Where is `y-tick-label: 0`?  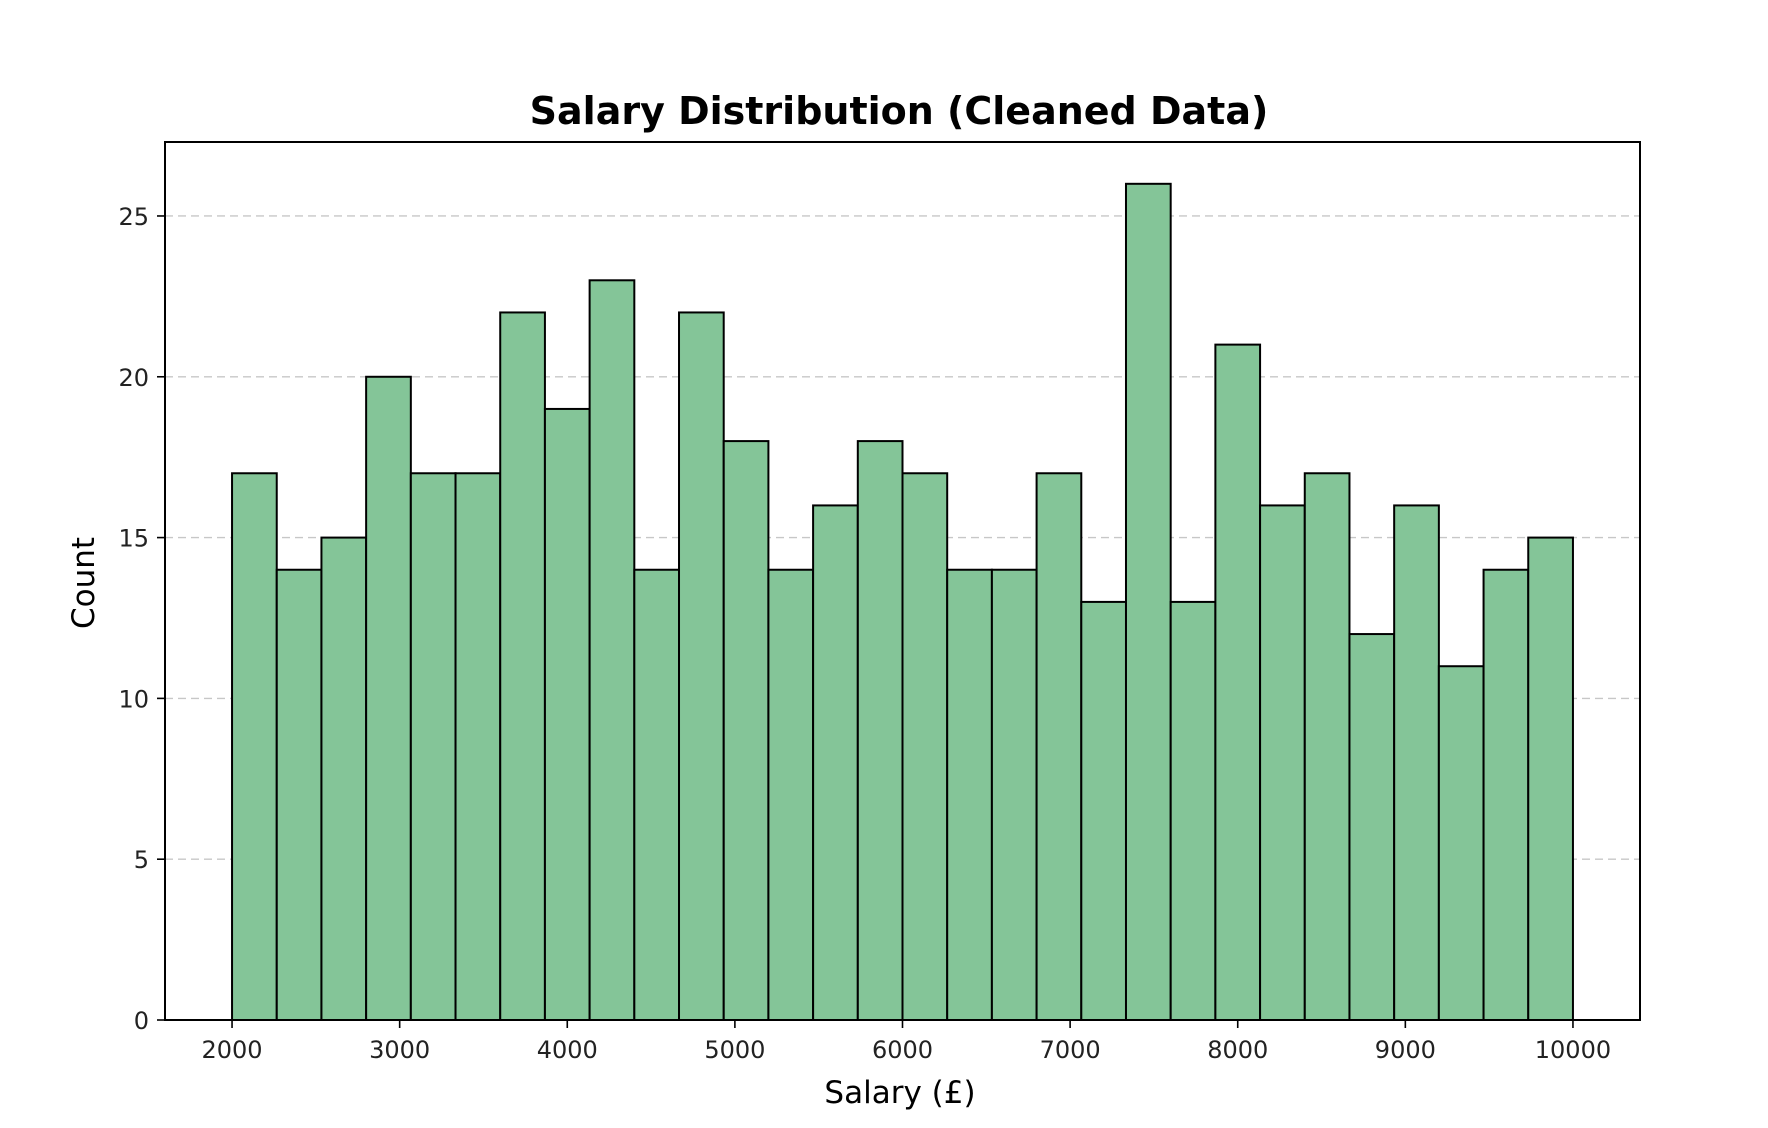 y-tick-label: 0 is located at coordinates (141, 1021).